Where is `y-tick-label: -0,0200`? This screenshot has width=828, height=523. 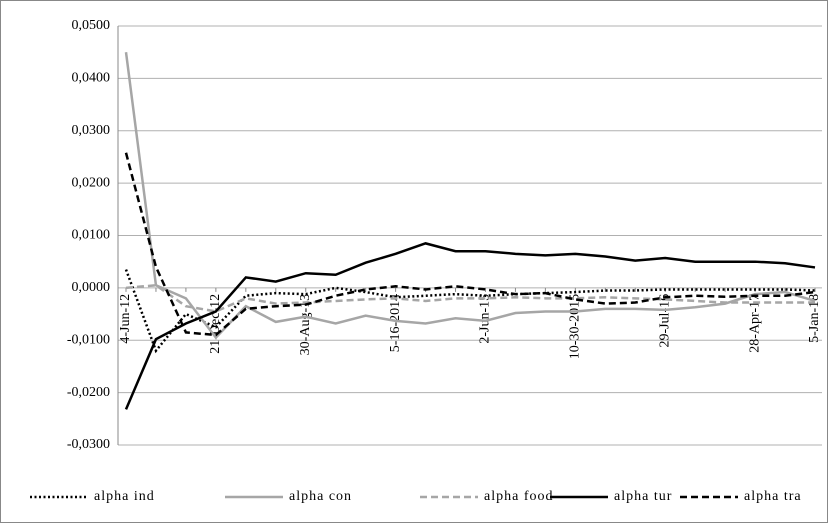 y-tick-label: -0,0200 is located at coordinates (88, 392).